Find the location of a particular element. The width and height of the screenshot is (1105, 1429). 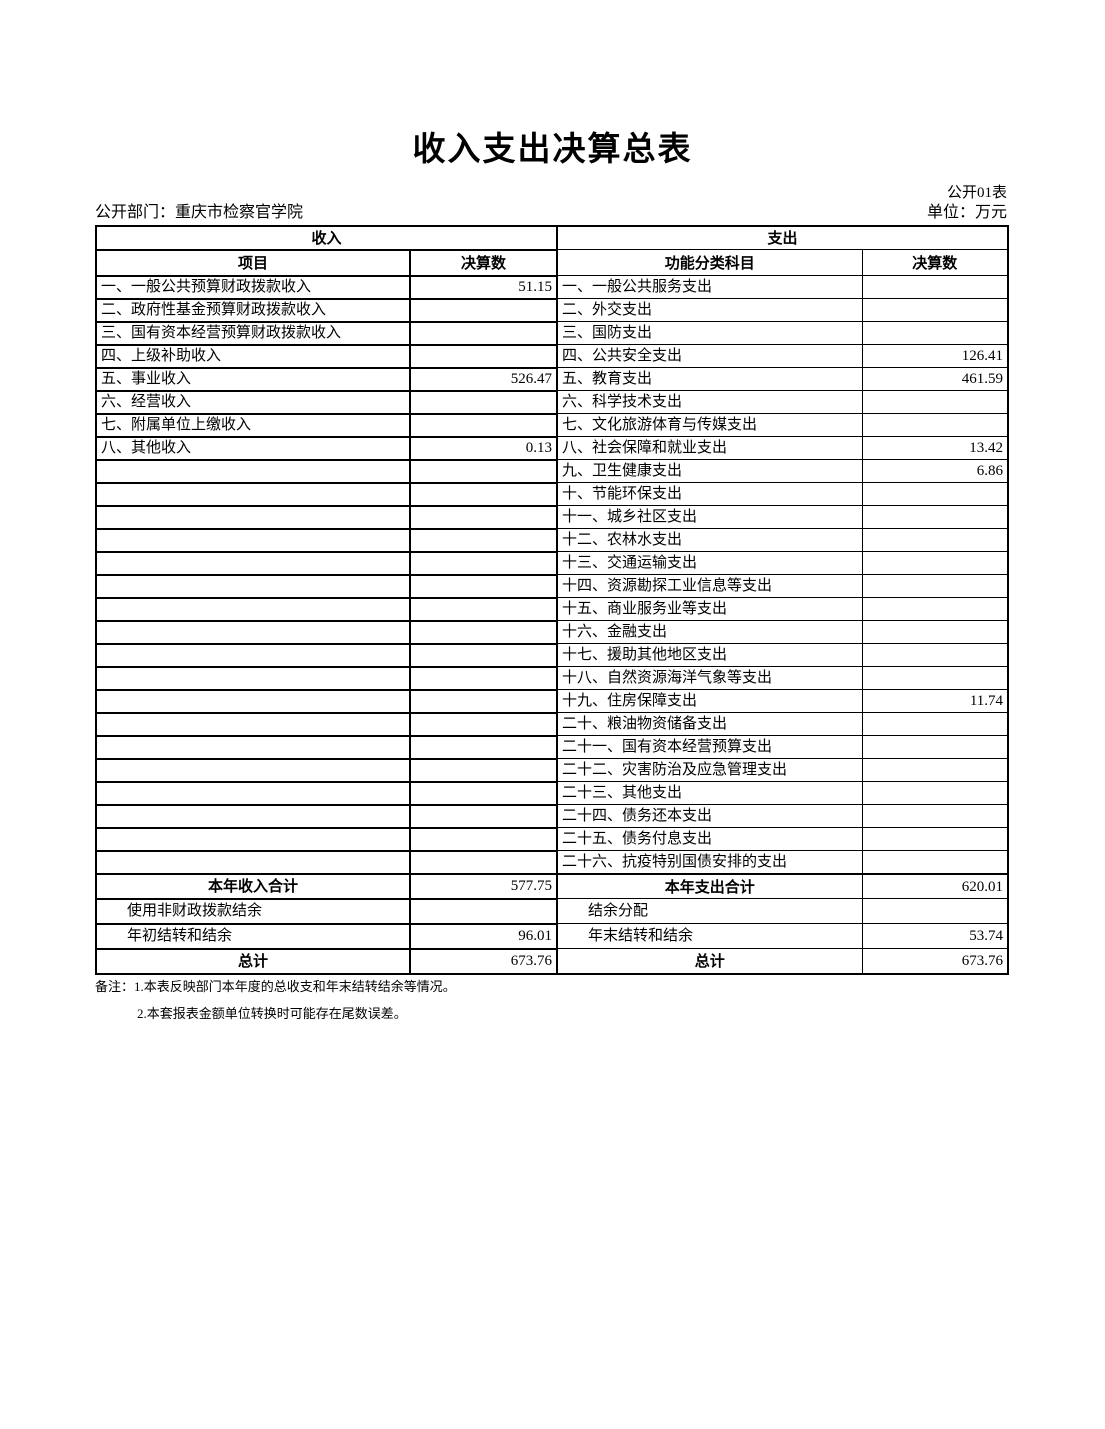

expense-item-cell: 十七、援助其他地区支出 is located at coordinates (709, 655).